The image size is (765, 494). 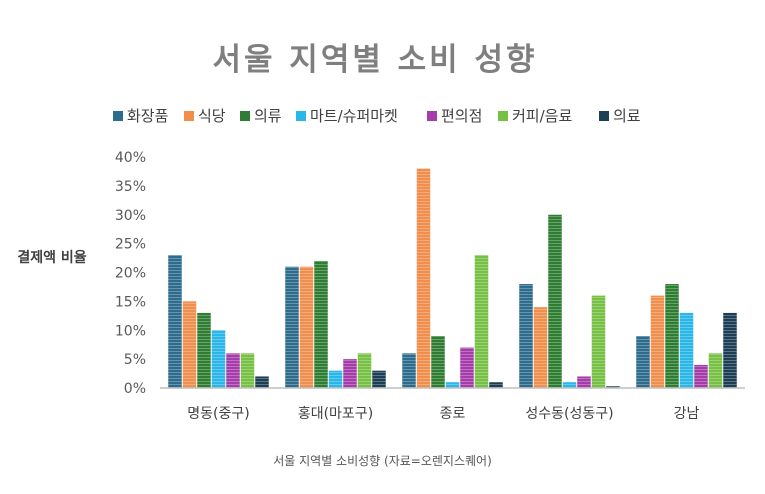 I want to click on legend-label: 마트/슈퍼마켓, so click(x=354, y=116).